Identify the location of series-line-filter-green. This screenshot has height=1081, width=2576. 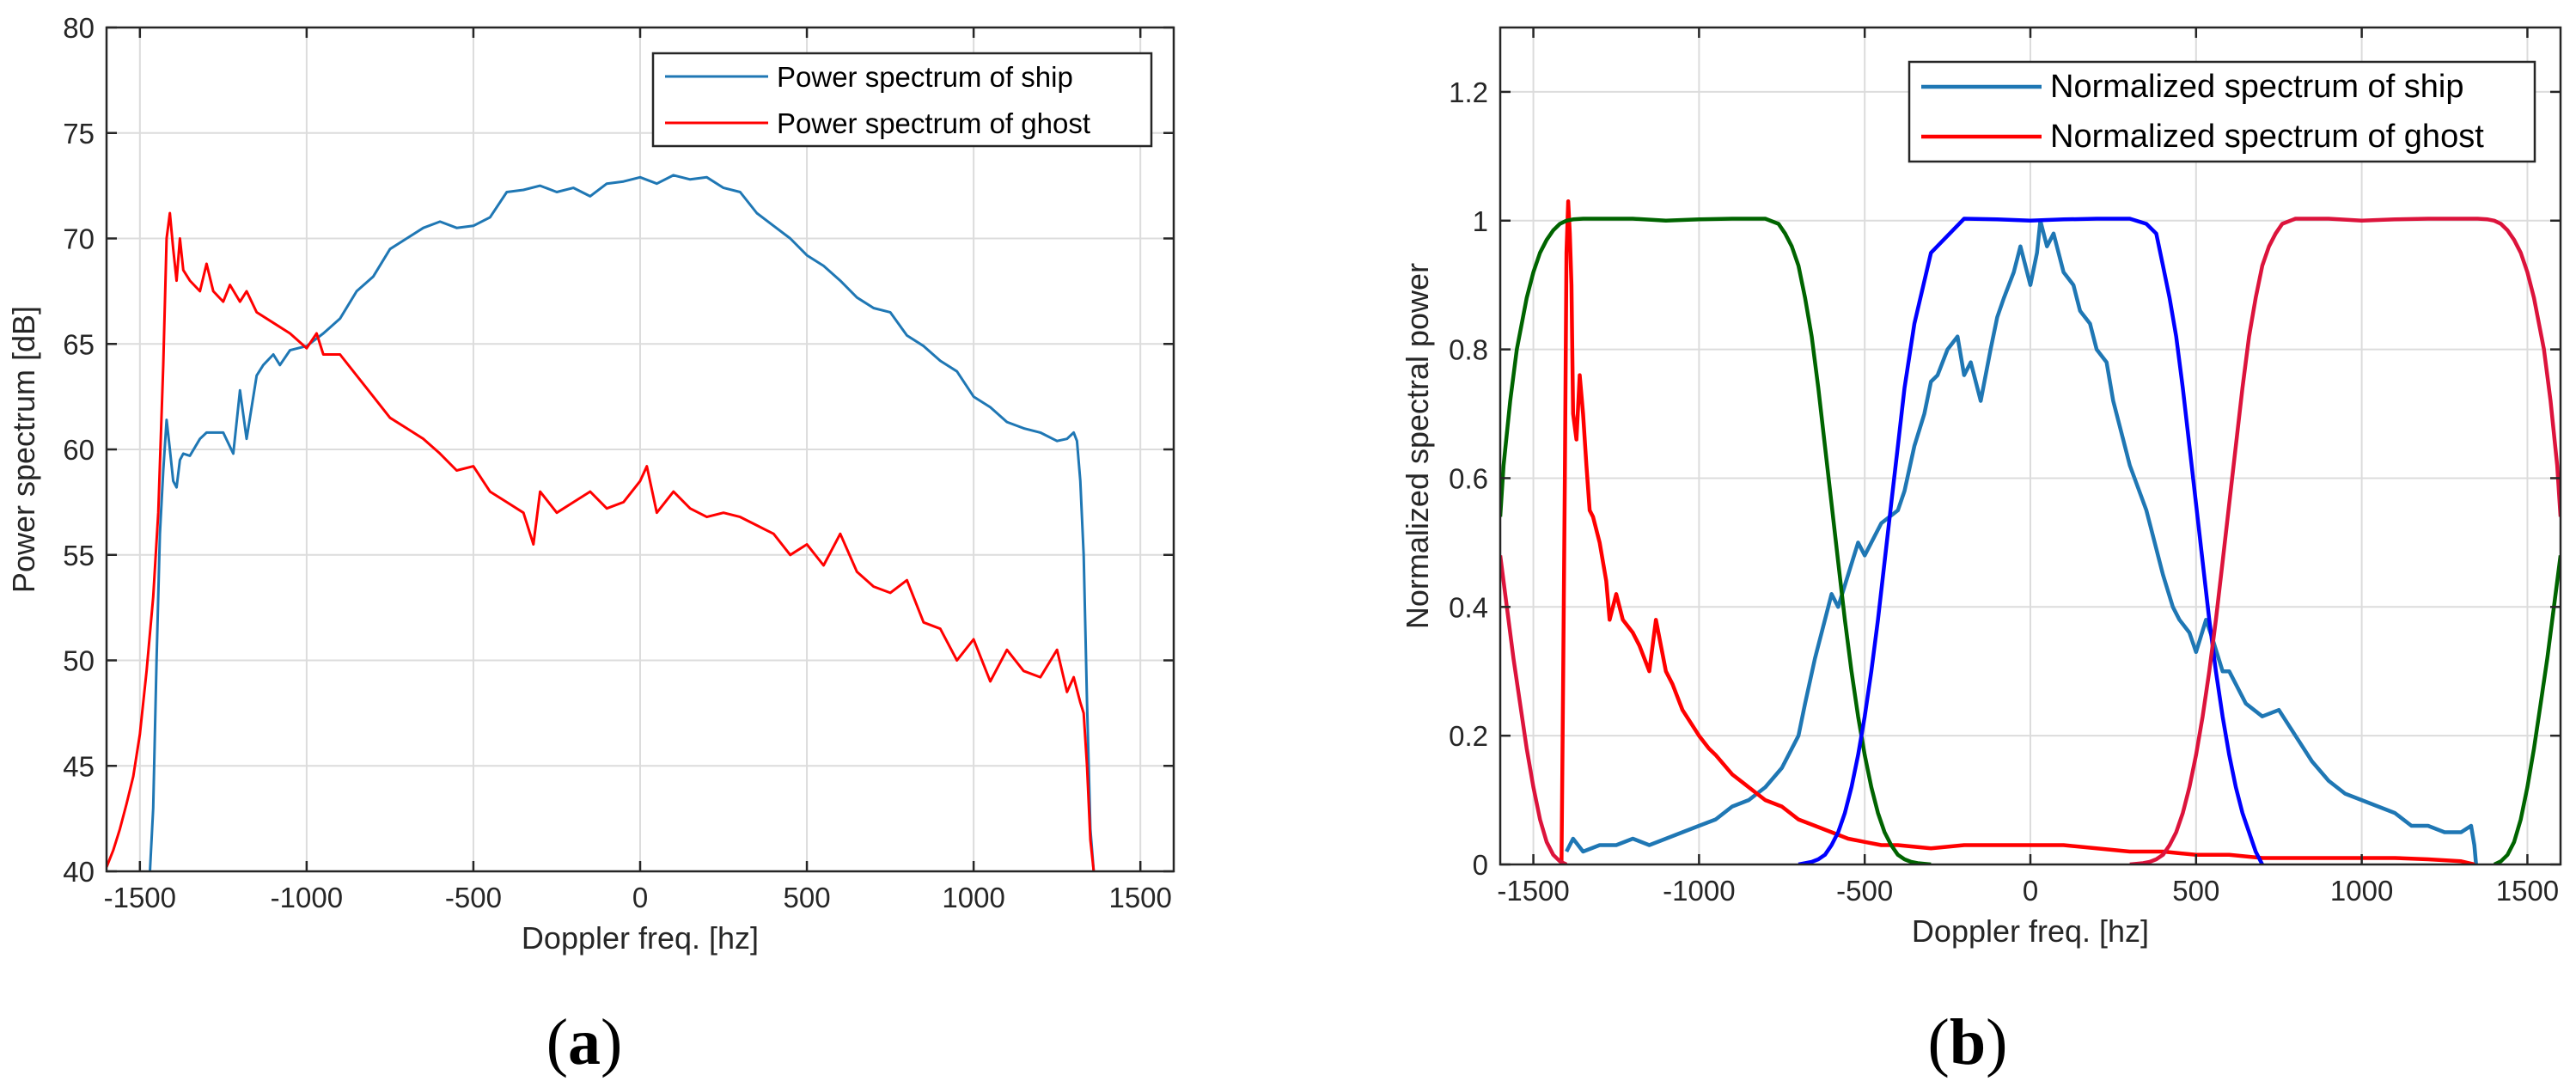
(1716, 540).